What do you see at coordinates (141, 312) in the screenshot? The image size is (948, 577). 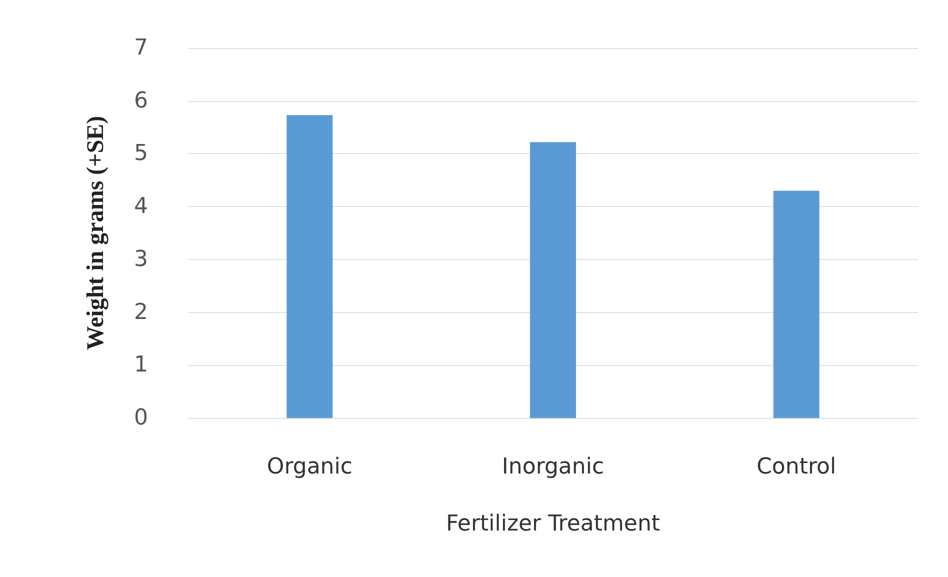 I see `y-tick-label: 2` at bounding box center [141, 312].